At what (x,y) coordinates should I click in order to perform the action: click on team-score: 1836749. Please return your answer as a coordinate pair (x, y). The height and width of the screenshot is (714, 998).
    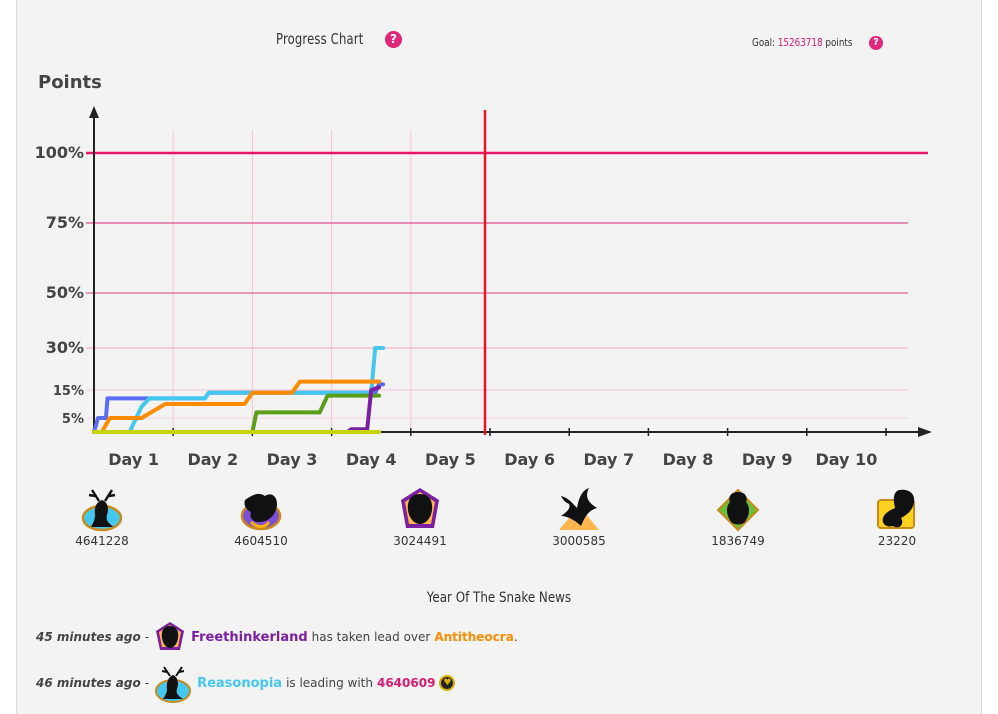
    Looking at the image, I should click on (738, 541).